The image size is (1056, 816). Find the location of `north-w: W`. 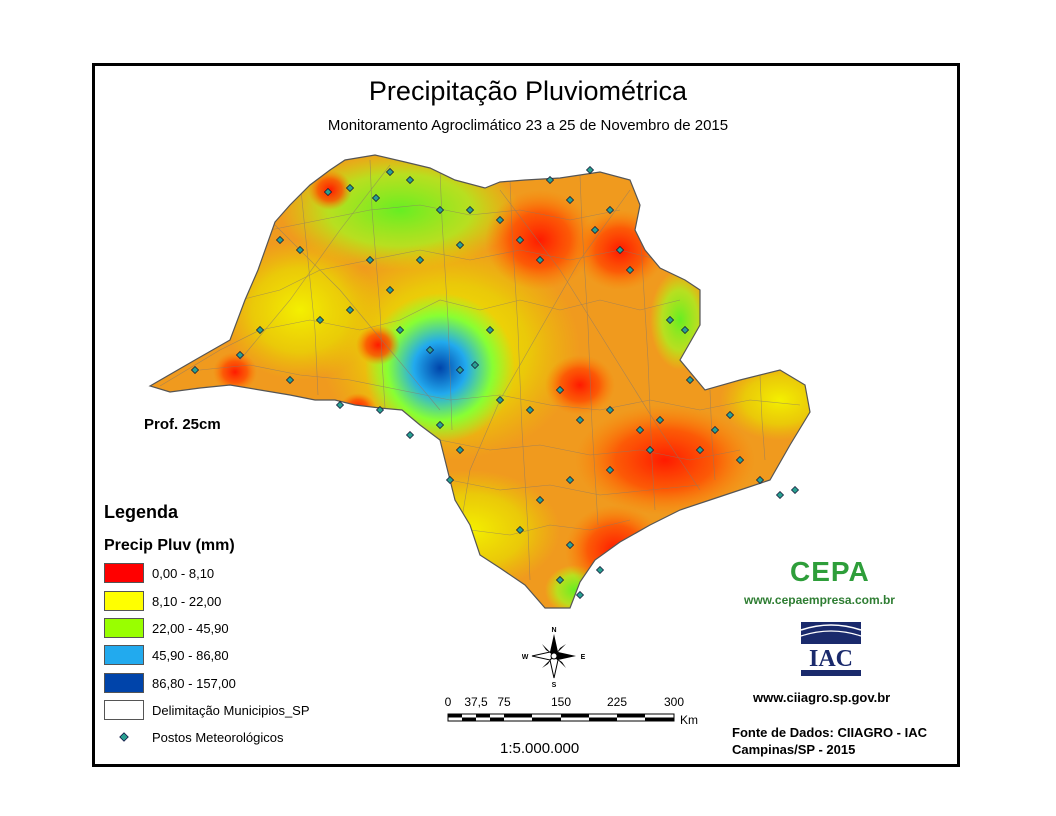

north-w: W is located at coordinates (525, 657).